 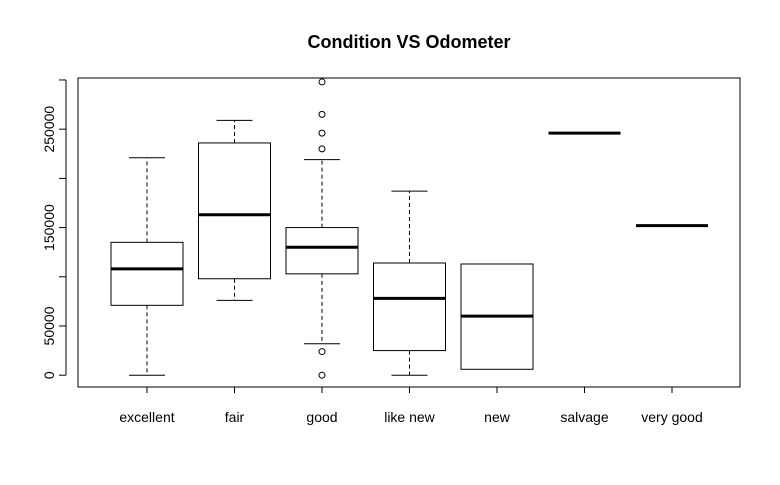 I want to click on x-tick-label: excellent, so click(x=146, y=417).